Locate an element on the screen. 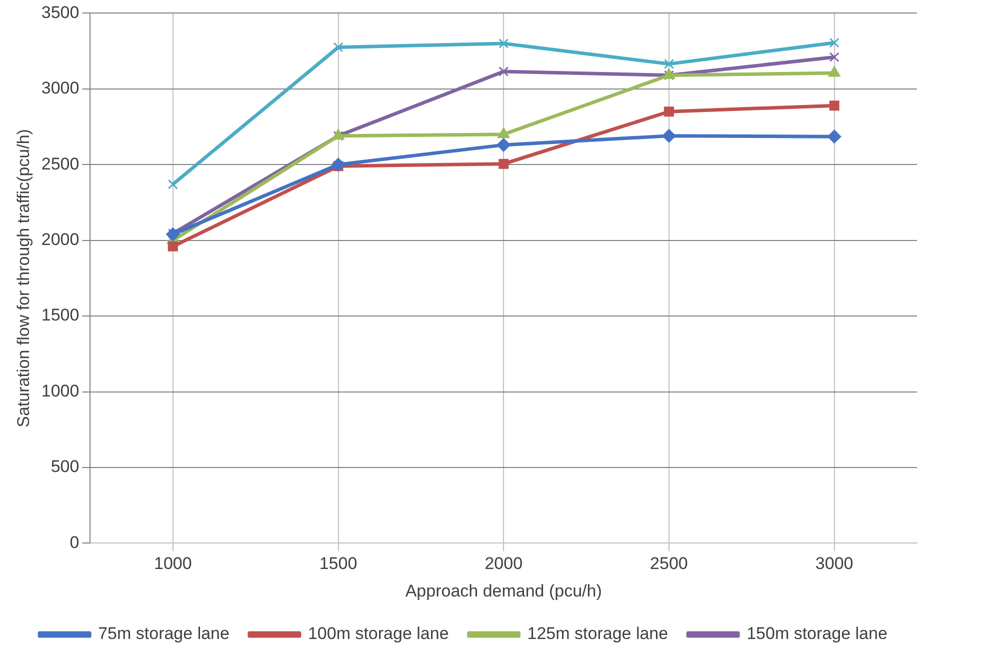 The image size is (997, 663). x-tick-label: 2000 is located at coordinates (503, 564).